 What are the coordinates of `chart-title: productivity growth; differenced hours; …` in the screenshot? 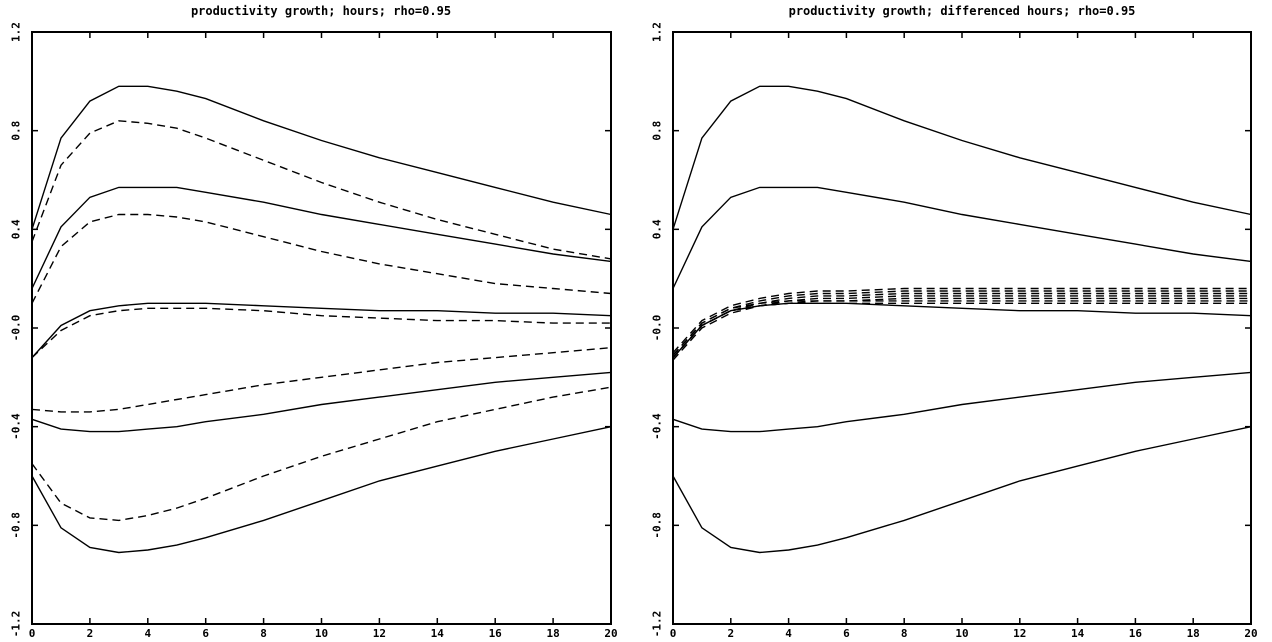 It's located at (962, 11).